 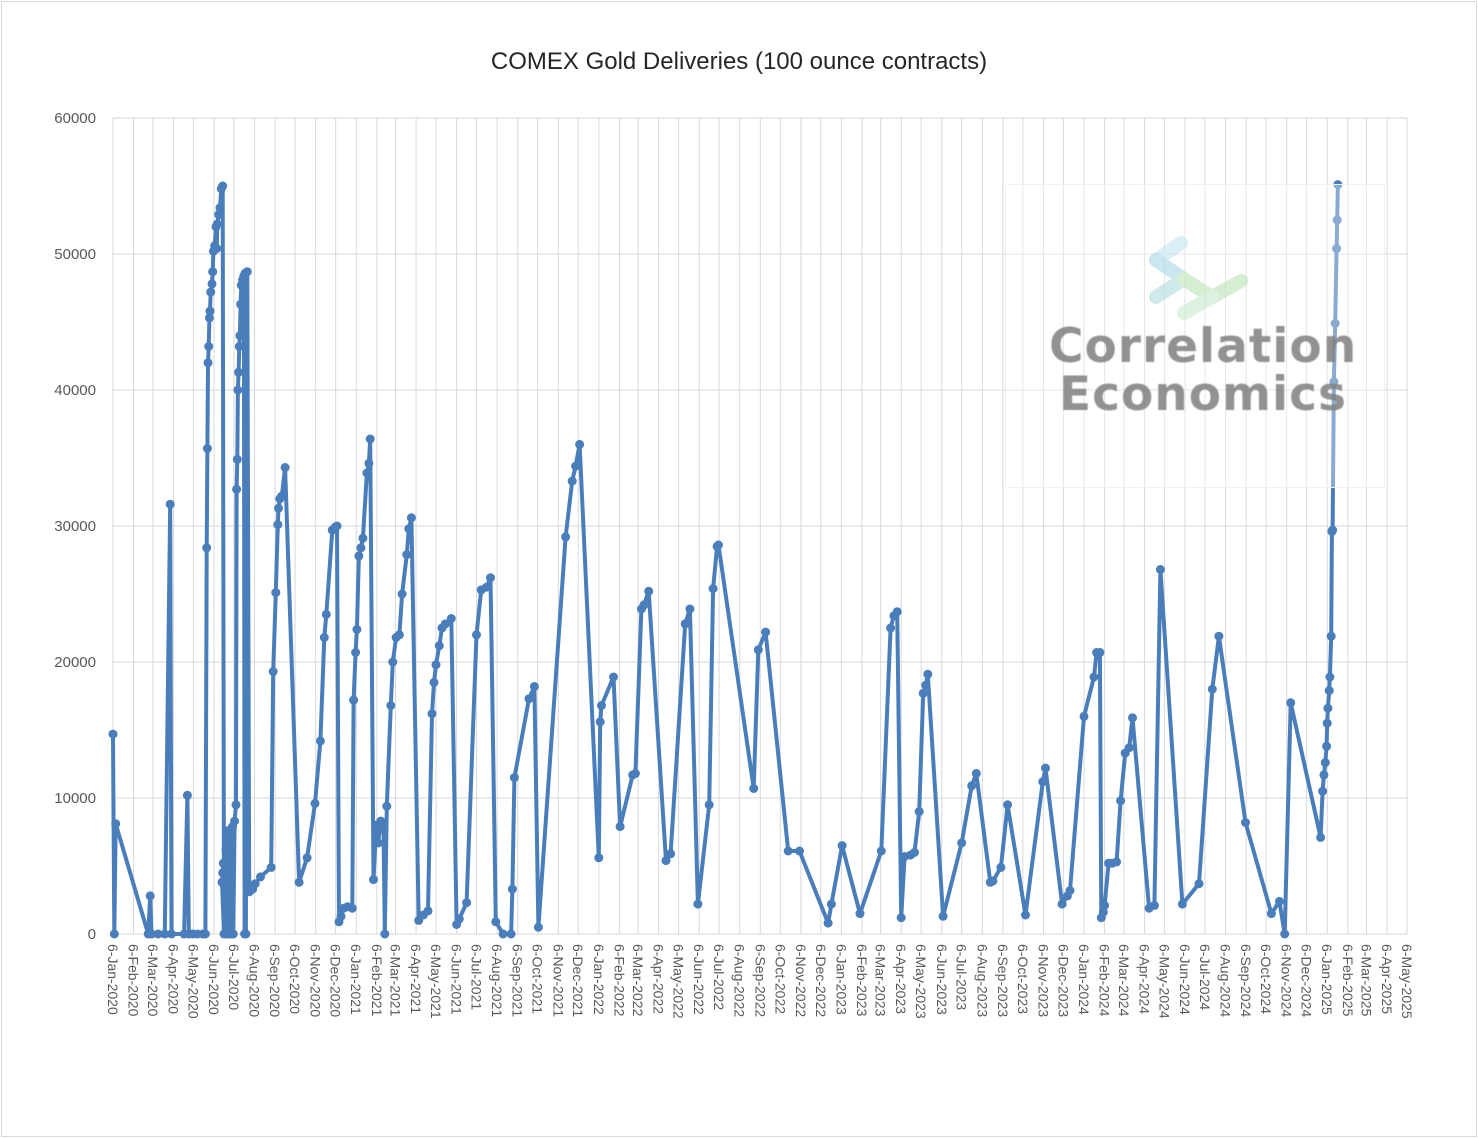 What do you see at coordinates (497, 980) in the screenshot?
I see `x-tick-label: 6-Aug-2021` at bounding box center [497, 980].